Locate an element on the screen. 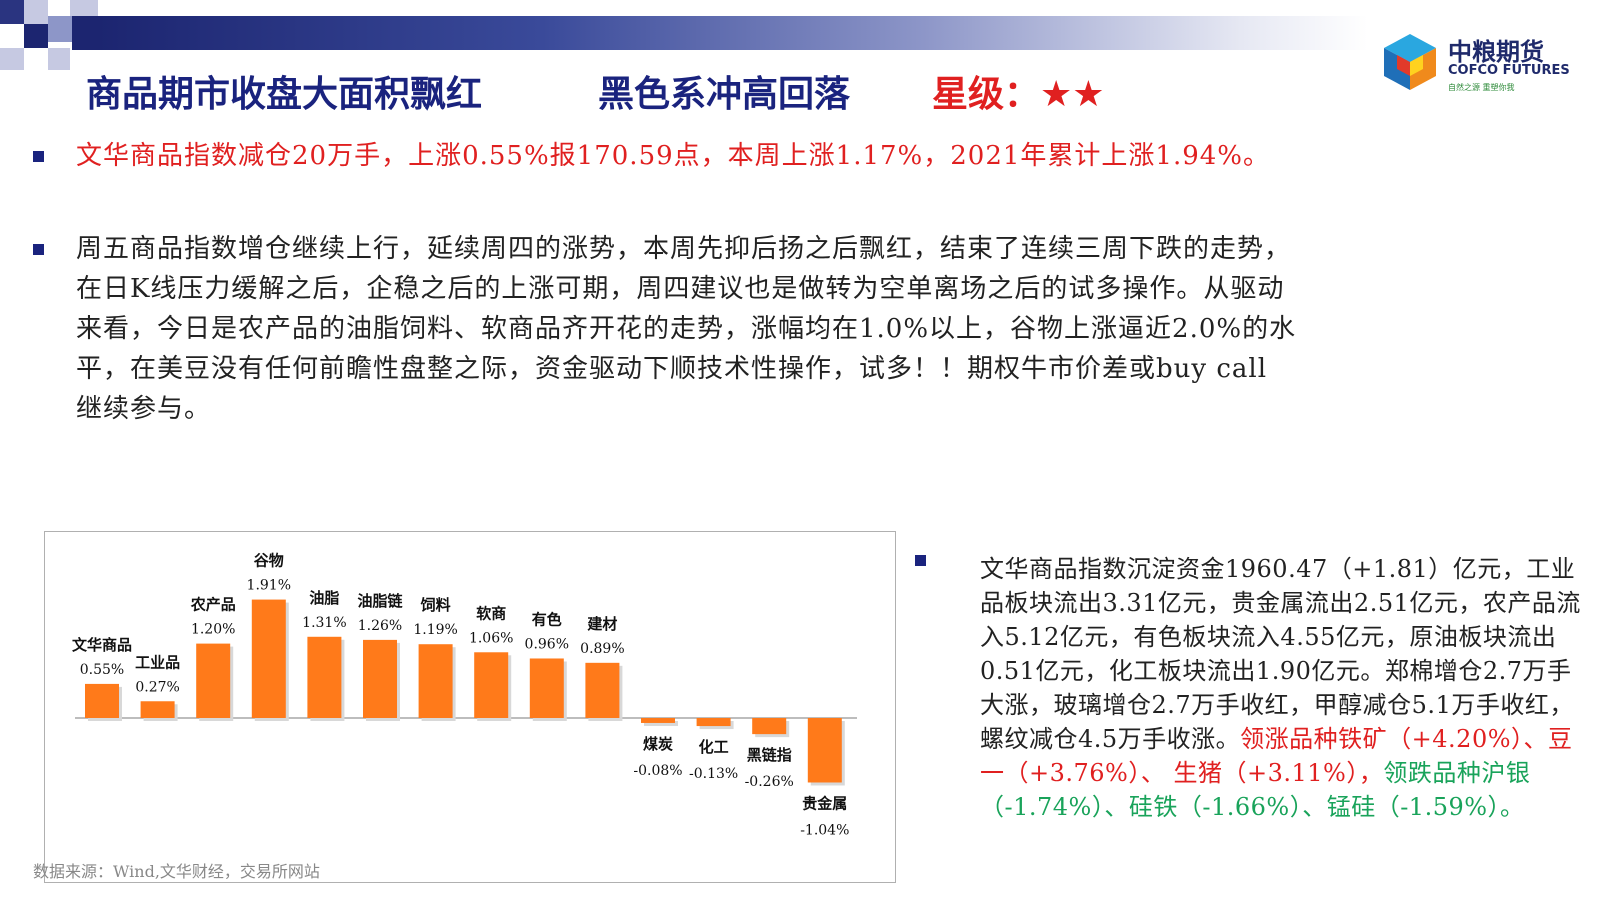 The width and height of the screenshot is (1600, 900). logo-en-text: COFCO FUTURES is located at coordinates (1509, 70).